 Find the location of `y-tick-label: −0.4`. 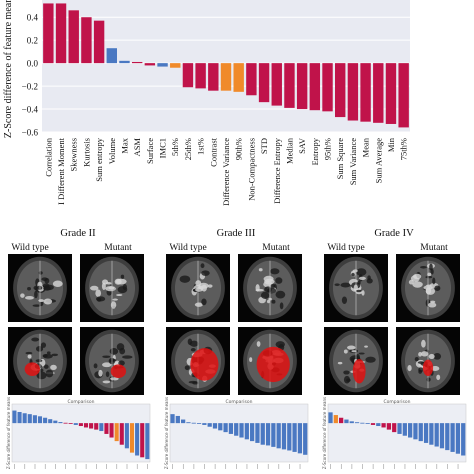

y-tick-label: −0.4 is located at coordinates (30, 110).